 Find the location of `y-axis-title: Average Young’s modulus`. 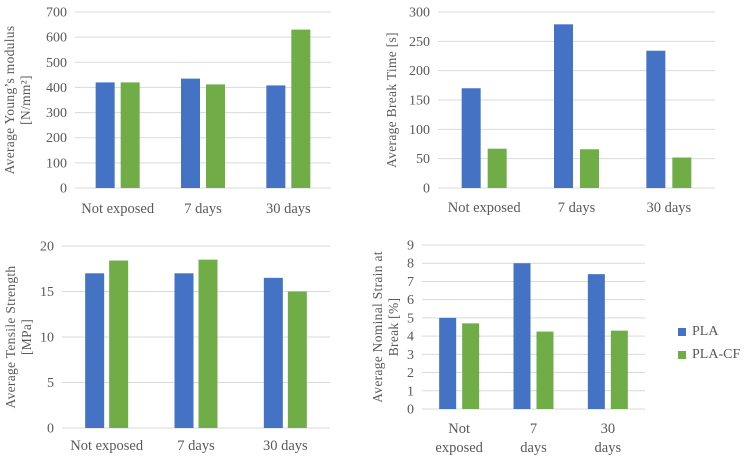

y-axis-title: Average Young’s modulus is located at coordinates (9, 100).